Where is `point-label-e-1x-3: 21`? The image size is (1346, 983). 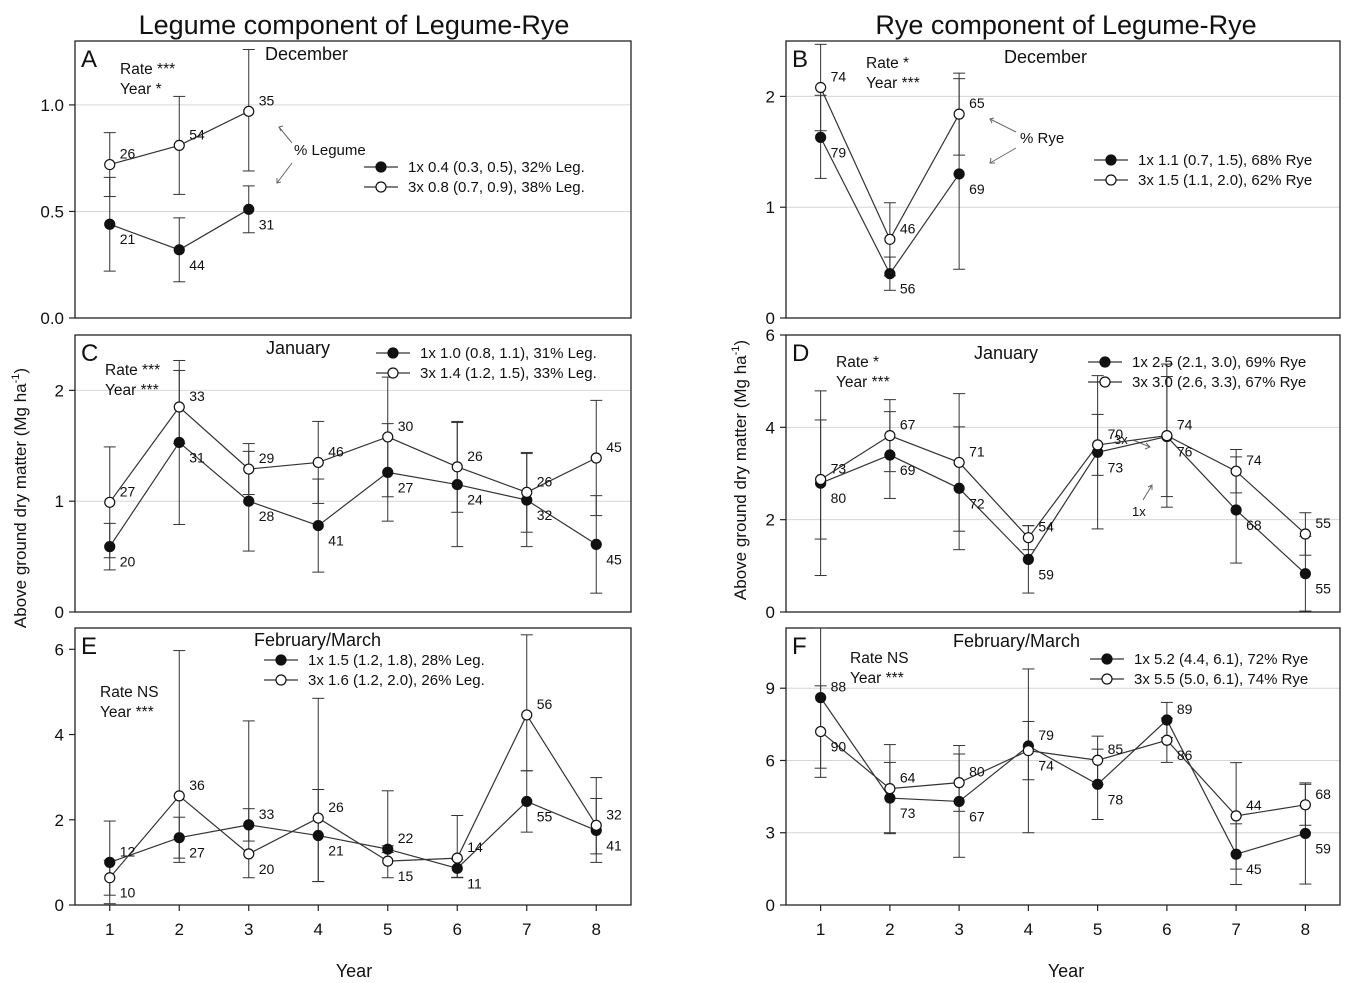
point-label-e-1x-3: 21 is located at coordinates (336, 851).